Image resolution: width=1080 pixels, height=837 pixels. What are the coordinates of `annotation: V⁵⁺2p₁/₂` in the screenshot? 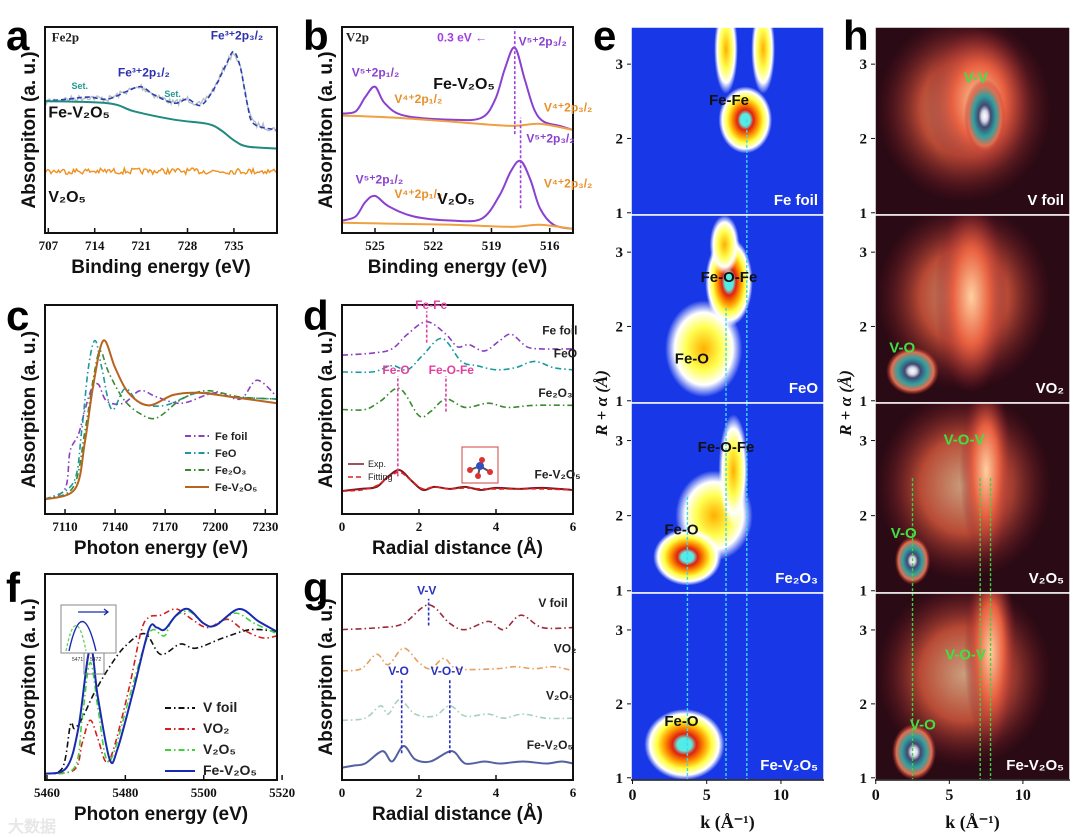 It's located at (380, 180).